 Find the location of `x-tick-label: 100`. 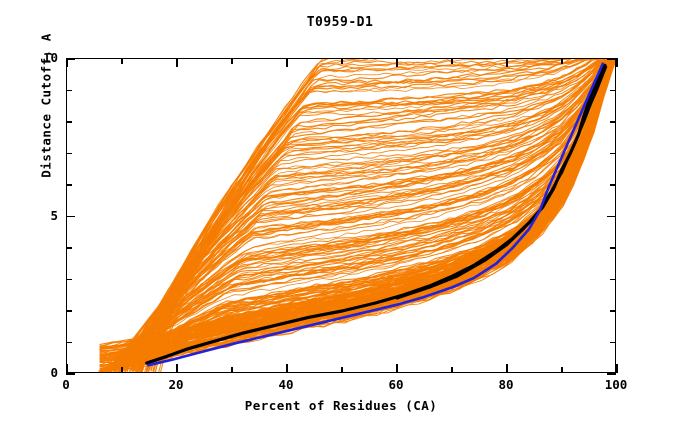

x-tick-label: 100 is located at coordinates (616, 384).